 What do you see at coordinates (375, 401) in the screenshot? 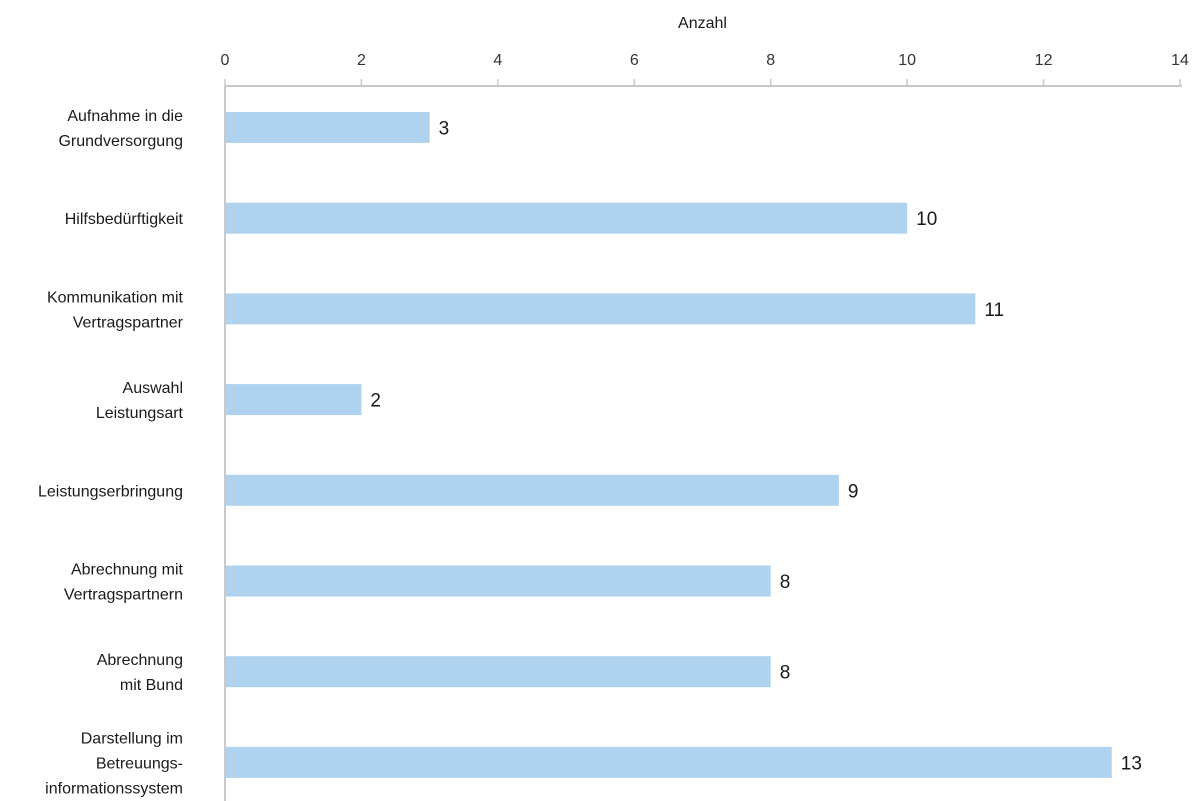
I see `data-label: 2` at bounding box center [375, 401].